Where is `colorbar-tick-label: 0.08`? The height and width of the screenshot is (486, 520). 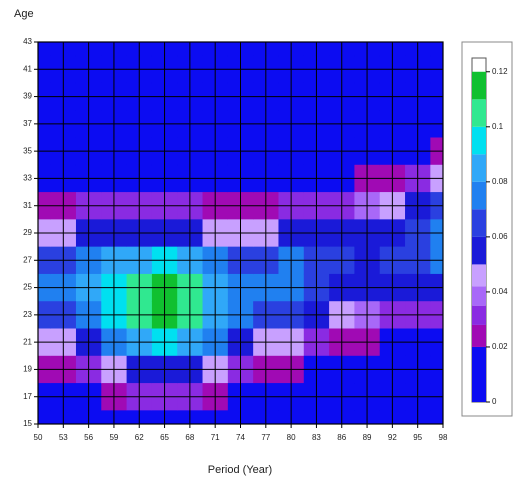 colorbar-tick-label: 0.08 is located at coordinates (500, 181).